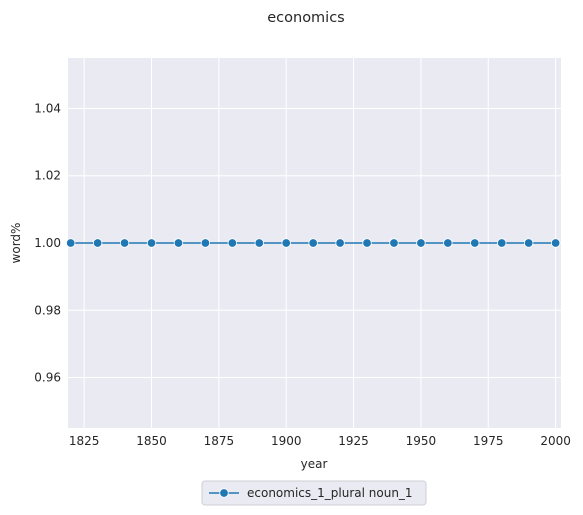 The width and height of the screenshot is (583, 515). Describe the element at coordinates (353, 441) in the screenshot. I see `x-tick-label: 1925` at that location.